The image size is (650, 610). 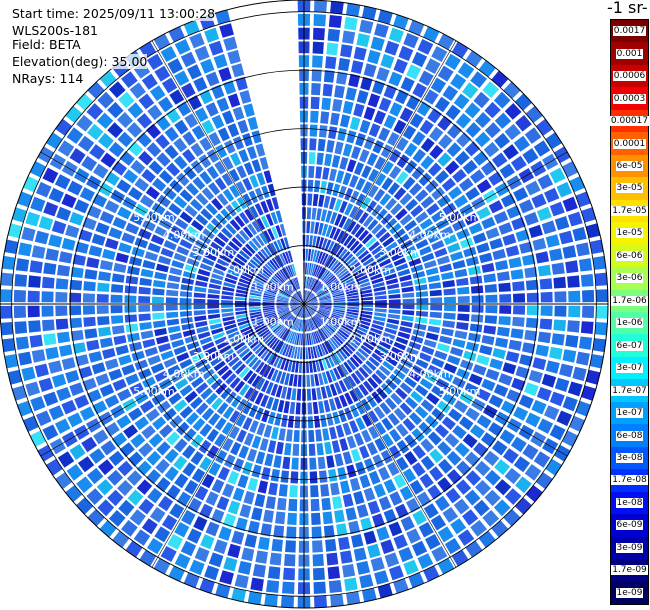 I want to click on azimuth-spoke, so click(x=172, y=380).